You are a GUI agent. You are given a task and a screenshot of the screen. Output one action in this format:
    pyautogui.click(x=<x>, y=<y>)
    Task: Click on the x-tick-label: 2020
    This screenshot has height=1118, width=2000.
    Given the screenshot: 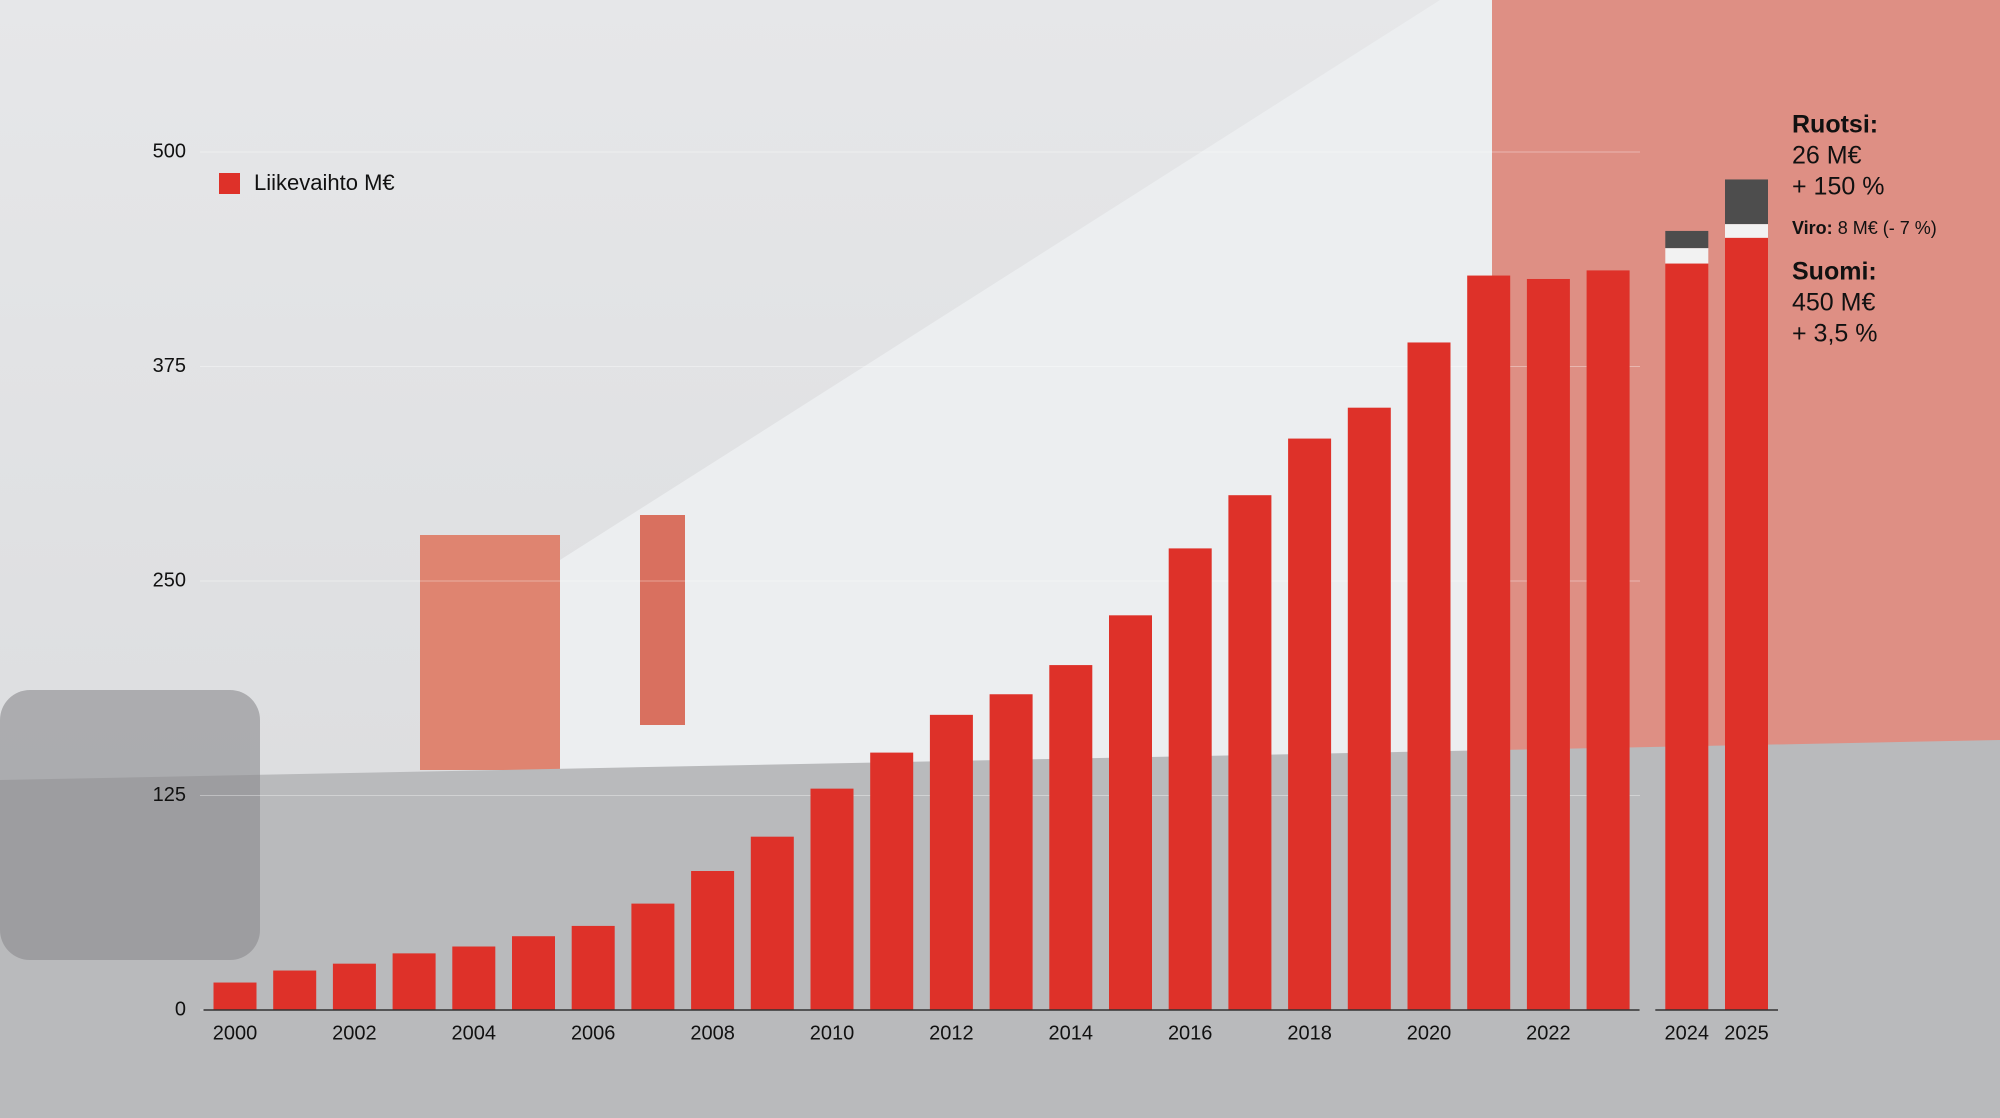 What is the action you would take?
    pyautogui.click(x=1429, y=1033)
    